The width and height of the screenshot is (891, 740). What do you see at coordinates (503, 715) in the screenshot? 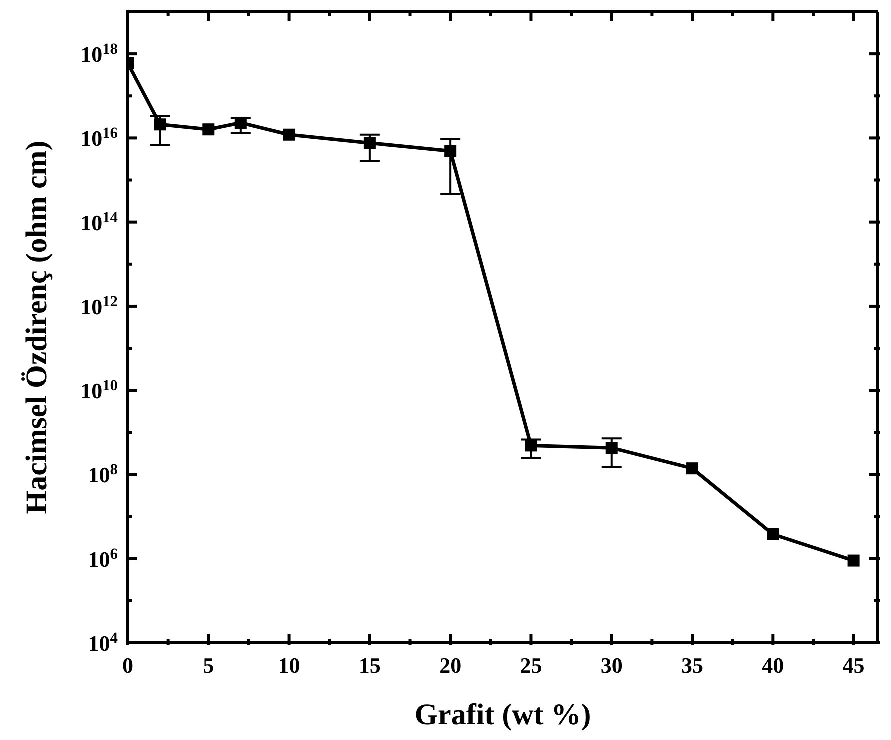
I see `x-axis-title: Grafit (wt %)` at bounding box center [503, 715].